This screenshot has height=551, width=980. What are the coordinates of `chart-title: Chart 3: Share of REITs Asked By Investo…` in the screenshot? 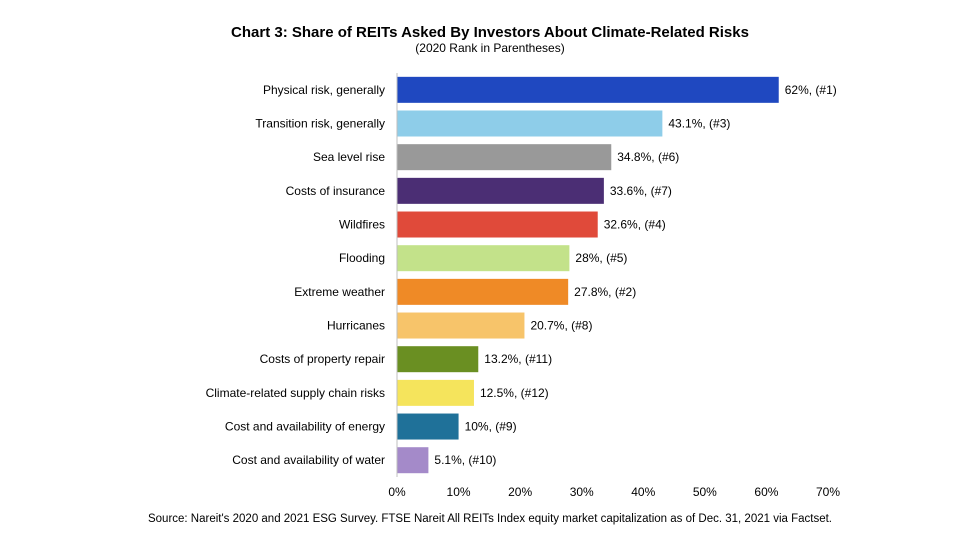 It's located at (490, 32).